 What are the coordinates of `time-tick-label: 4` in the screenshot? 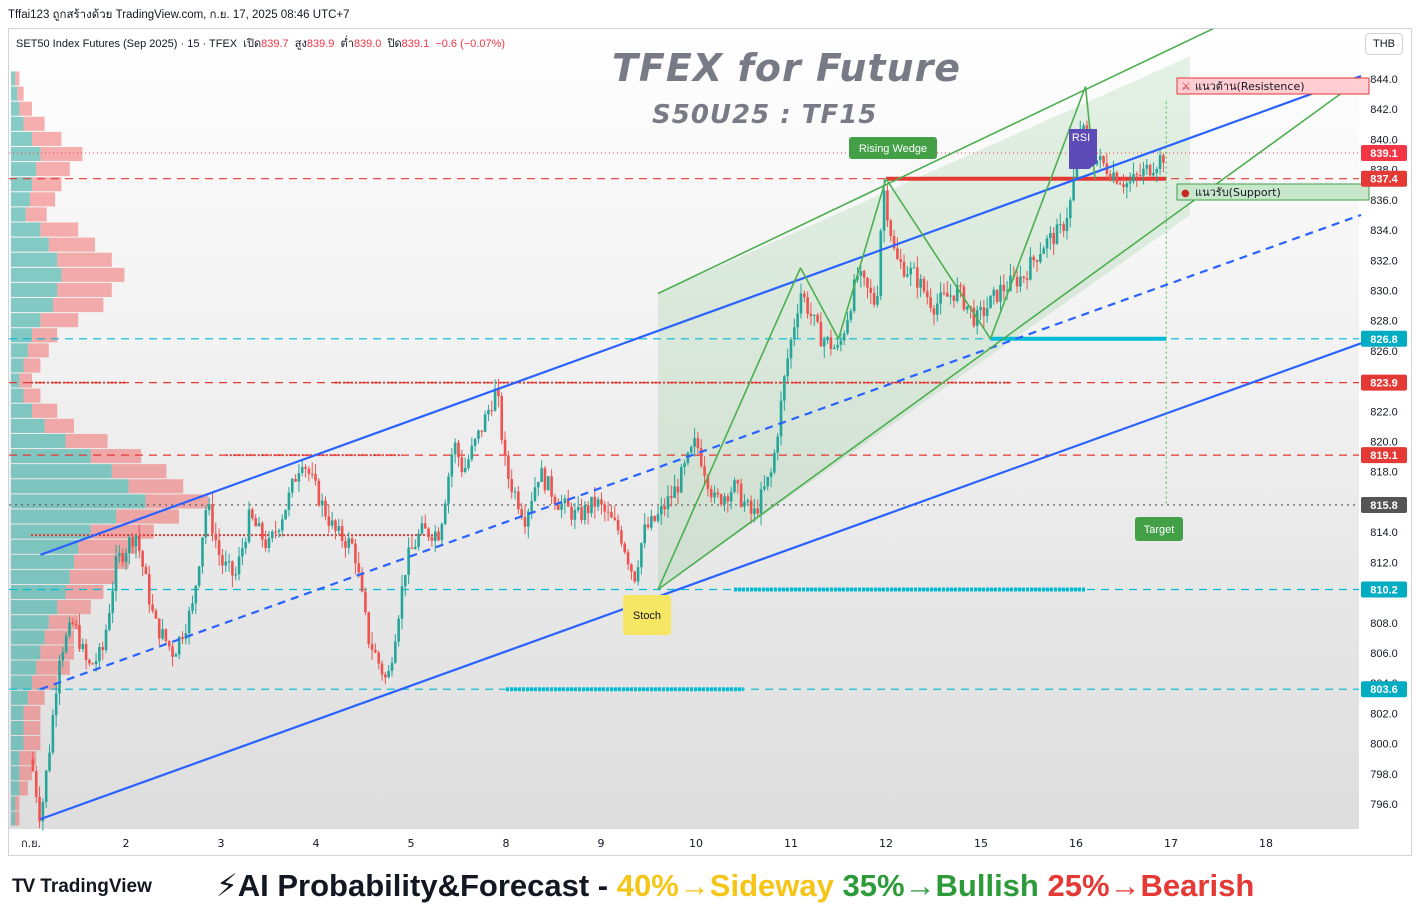 It's located at (316, 843).